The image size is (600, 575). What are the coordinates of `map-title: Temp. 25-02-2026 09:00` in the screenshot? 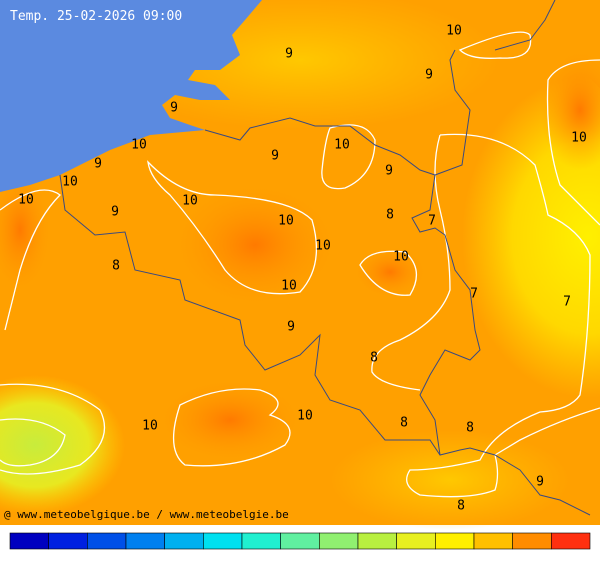 It's located at (96, 16).